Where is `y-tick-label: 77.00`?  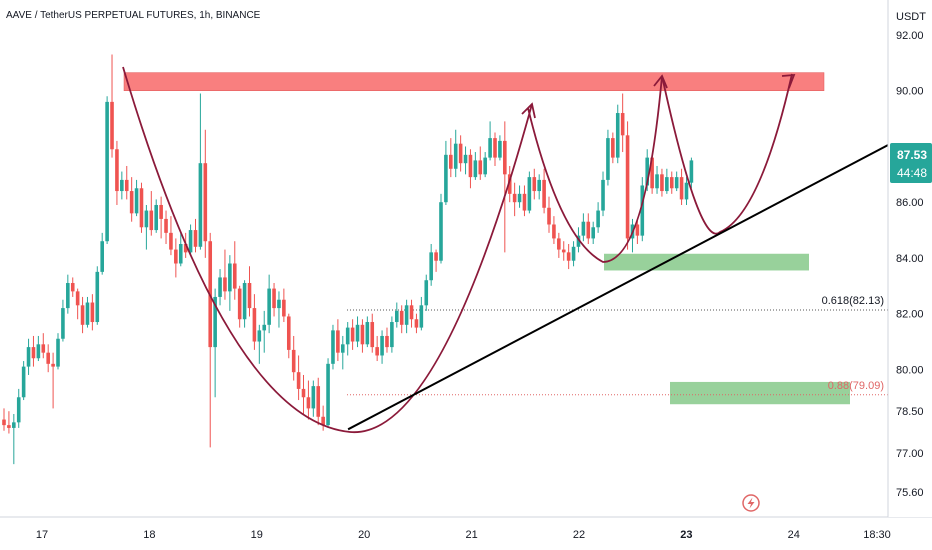
y-tick-label: 77.00 is located at coordinates (910, 454).